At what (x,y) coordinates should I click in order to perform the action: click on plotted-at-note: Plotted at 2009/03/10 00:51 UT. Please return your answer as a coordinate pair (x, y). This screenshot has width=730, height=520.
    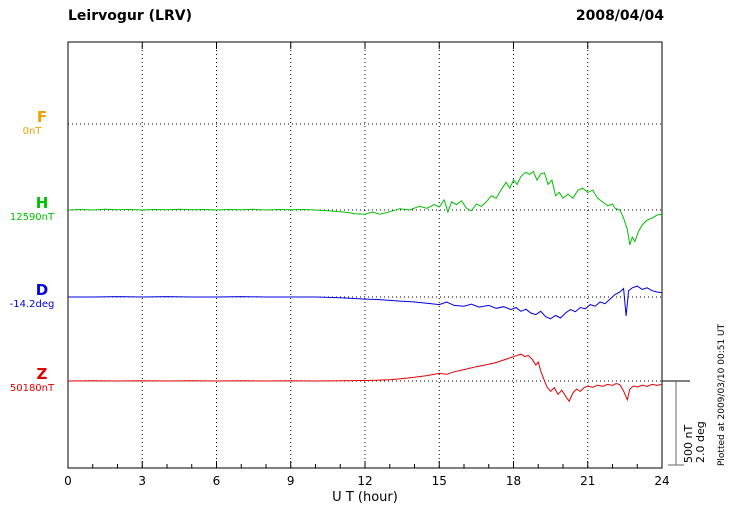
    Looking at the image, I should click on (722, 394).